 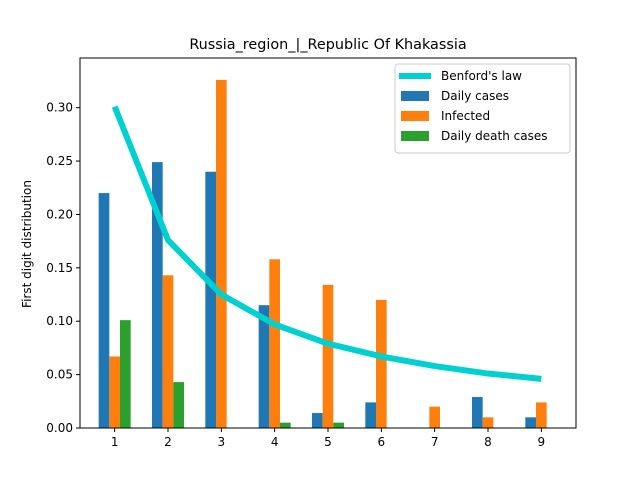 What do you see at coordinates (275, 442) in the screenshot?
I see `x-tick-label-4: 4` at bounding box center [275, 442].